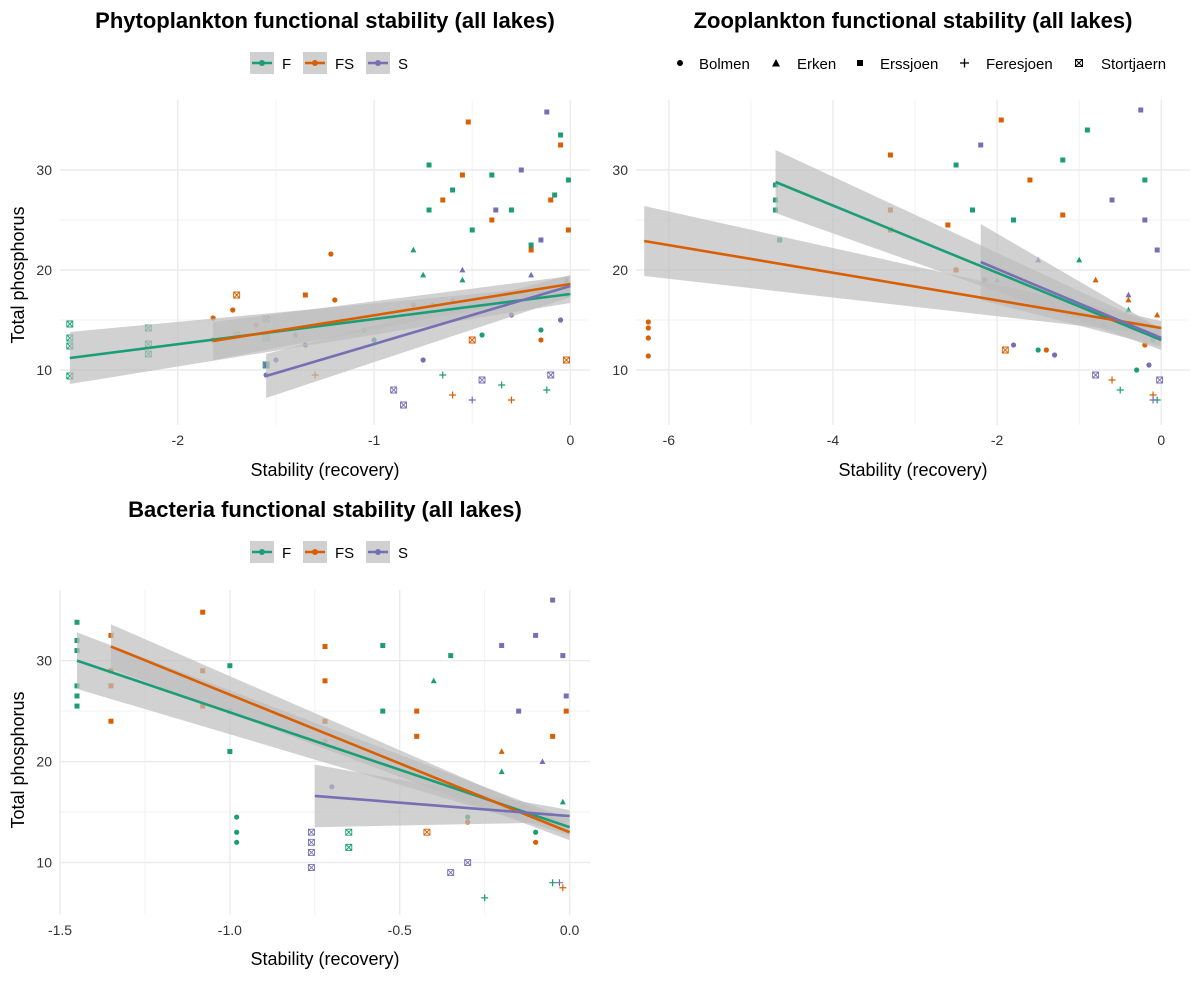  Describe the element at coordinates (18, 274) in the screenshot. I see `phyto-y-axis-title: Total phosphorus` at that location.